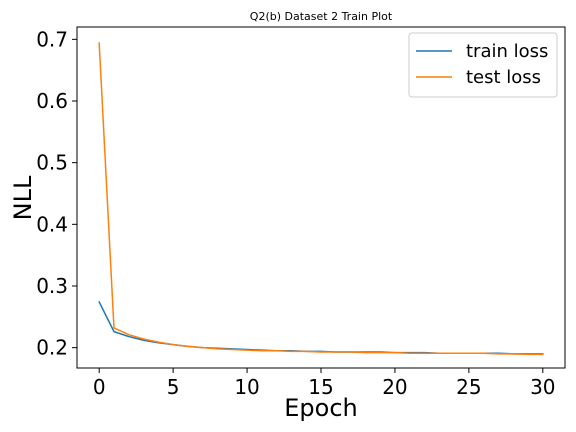 This screenshot has width=576, height=432. Describe the element at coordinates (394, 387) in the screenshot. I see `x-tick-label: 20` at that location.